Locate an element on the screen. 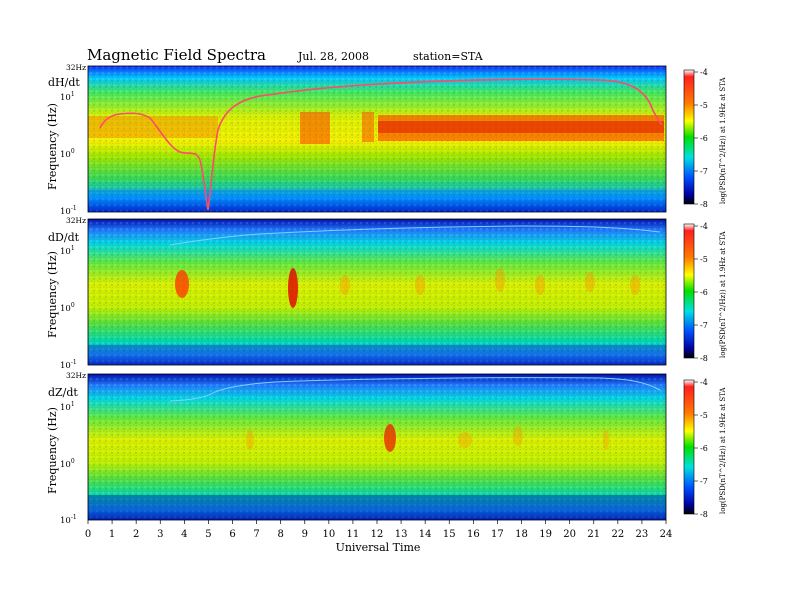 This screenshot has height=612, width=792. x-tick-label: 20 is located at coordinates (569, 534).